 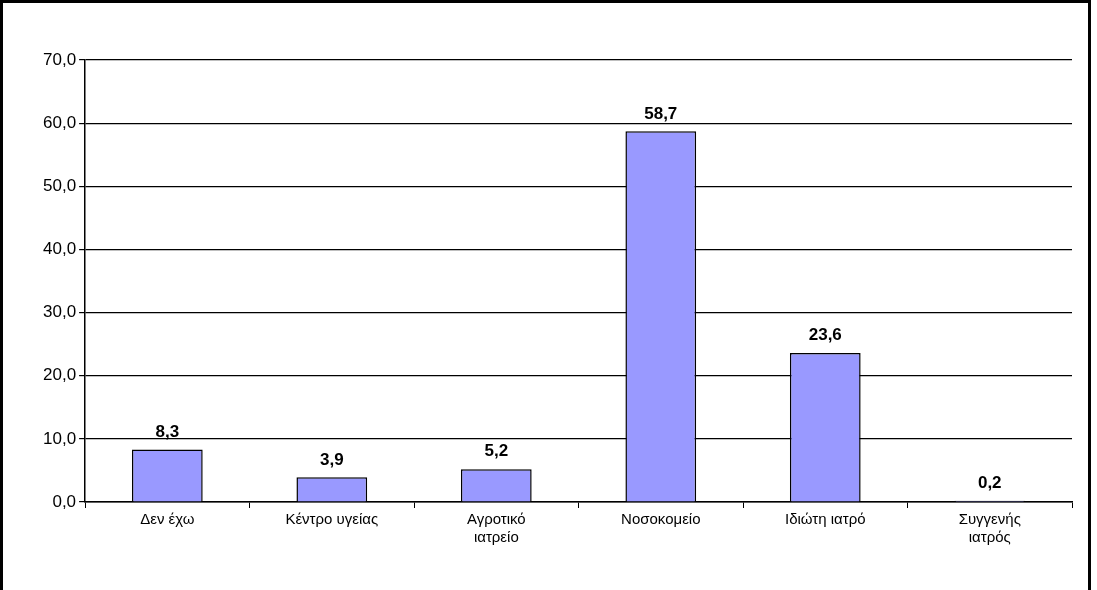 What do you see at coordinates (825, 335) in the screenshot?
I see `data-label: 23,6` at bounding box center [825, 335].